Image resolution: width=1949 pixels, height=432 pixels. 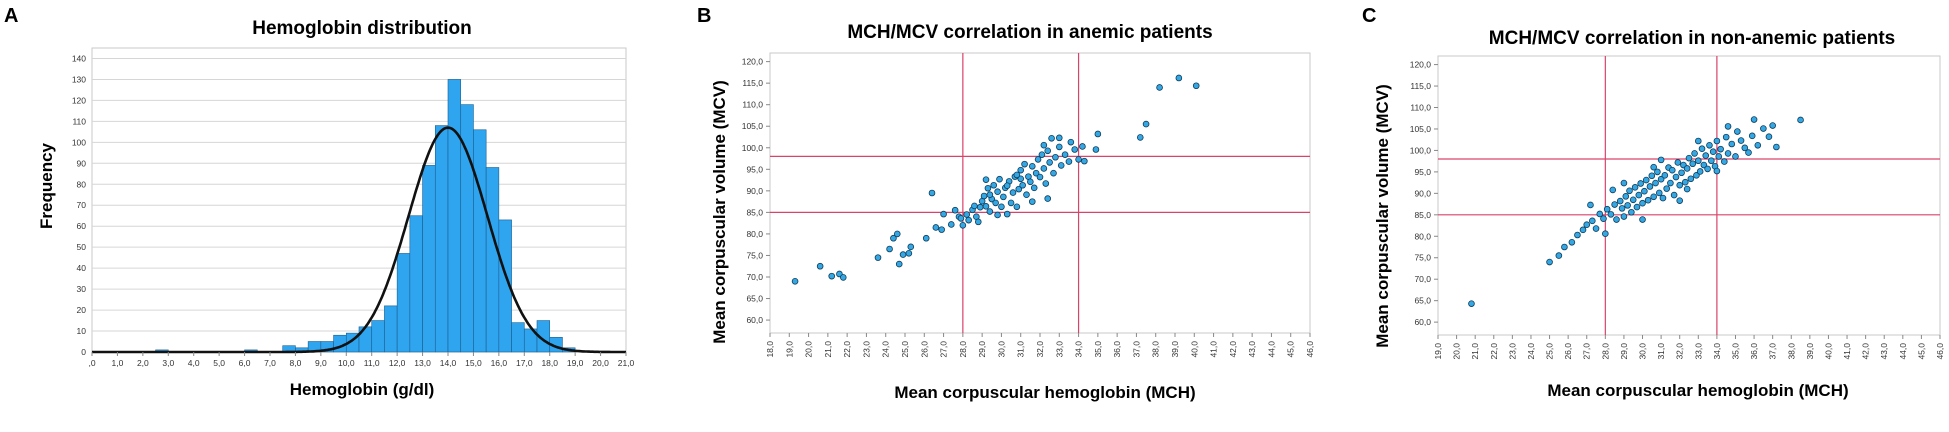 I want to click on x-tick-label: 21,0, so click(x=828, y=349).